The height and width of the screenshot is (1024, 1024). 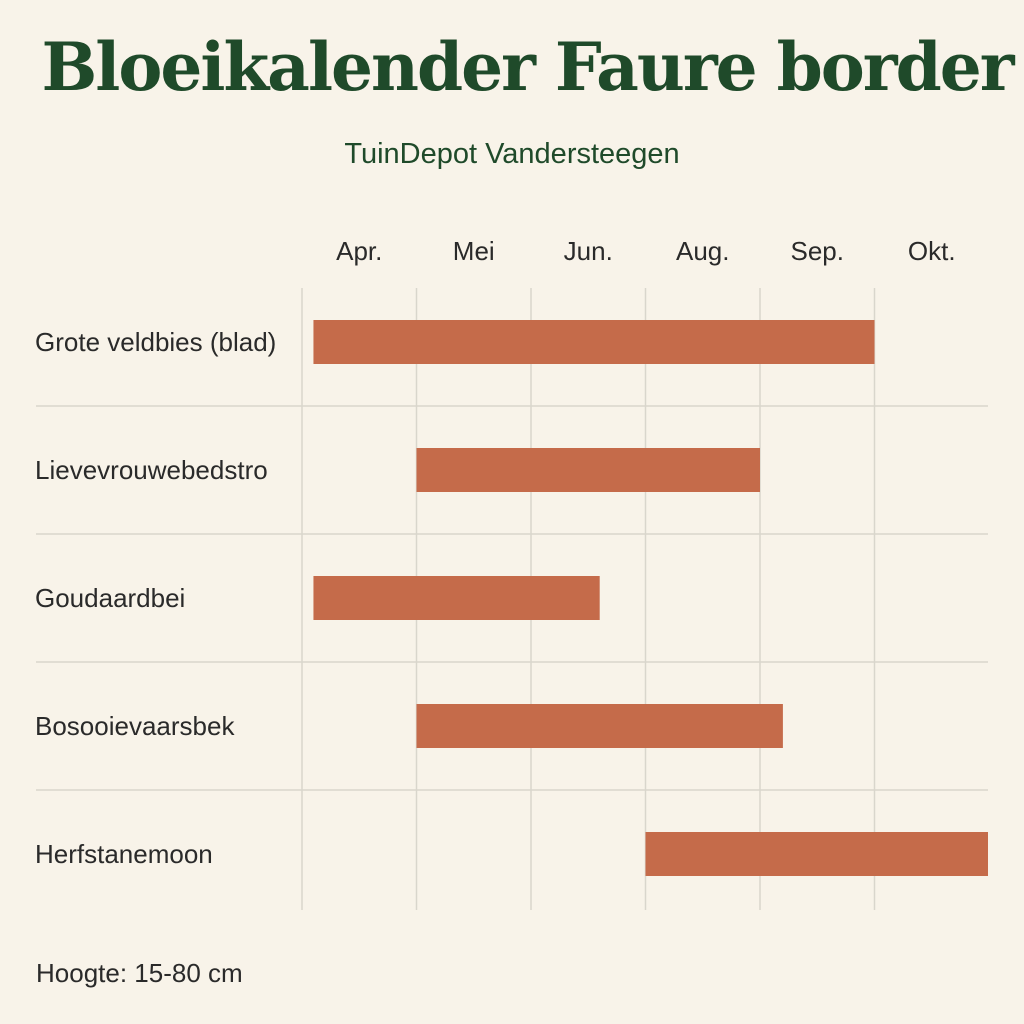 What do you see at coordinates (512, 154) in the screenshot?
I see `chart-subtitle: TuinDepot Vandersteegen` at bounding box center [512, 154].